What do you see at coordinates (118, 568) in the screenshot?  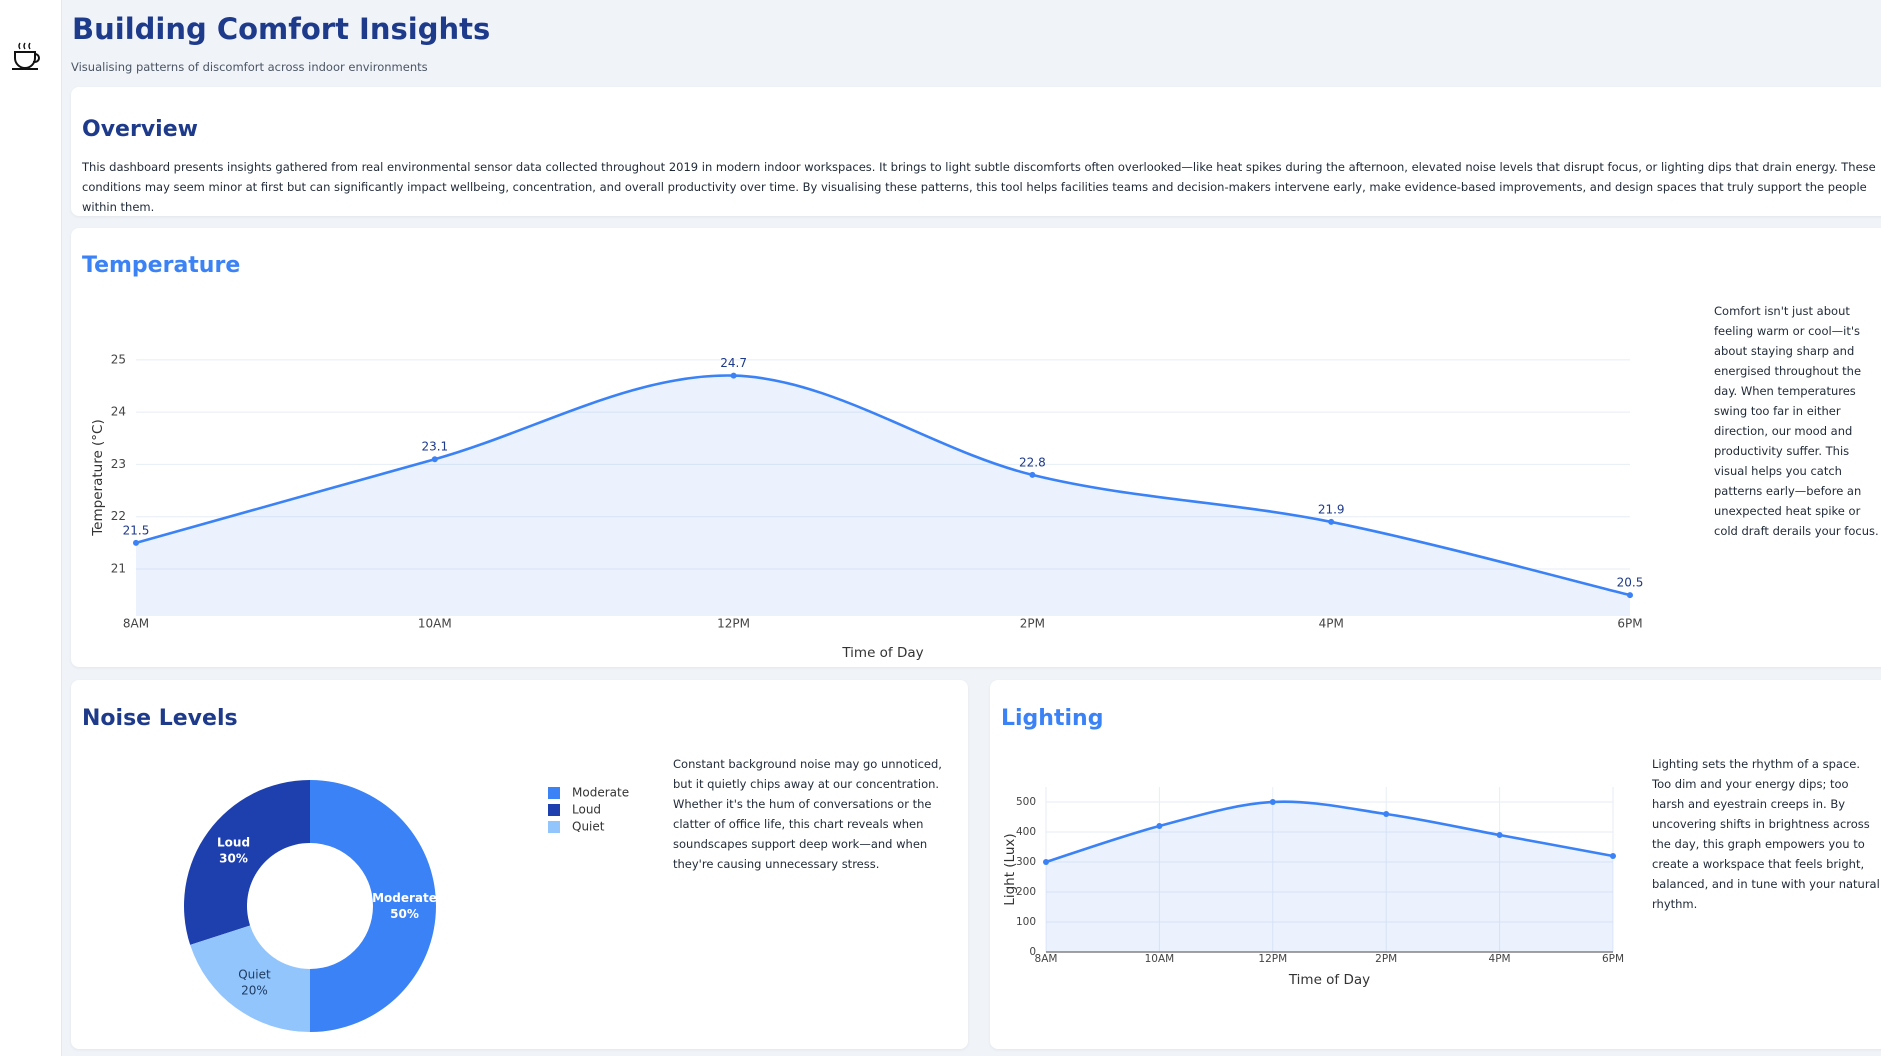 I see `y-tick-label: 21` at bounding box center [118, 568].